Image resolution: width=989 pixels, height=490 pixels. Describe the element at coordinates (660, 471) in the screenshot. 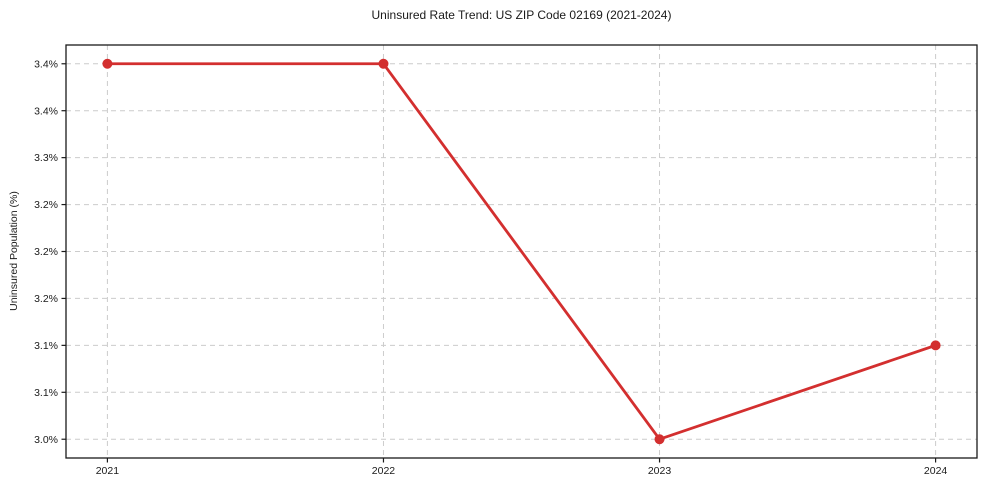

I see `x-tick-label: 2023` at that location.